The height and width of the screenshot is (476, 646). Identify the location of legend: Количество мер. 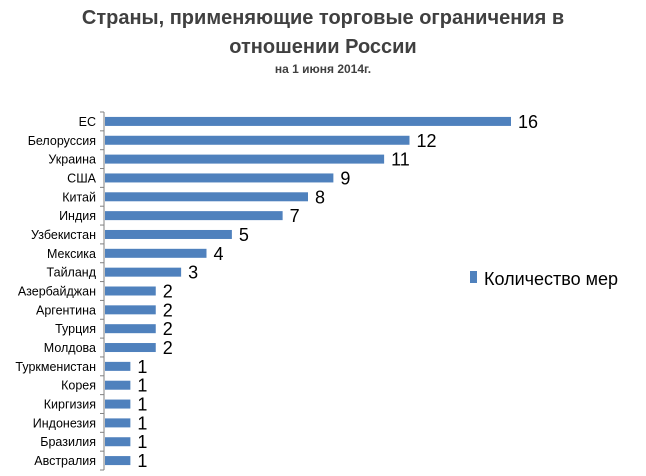
(544, 279).